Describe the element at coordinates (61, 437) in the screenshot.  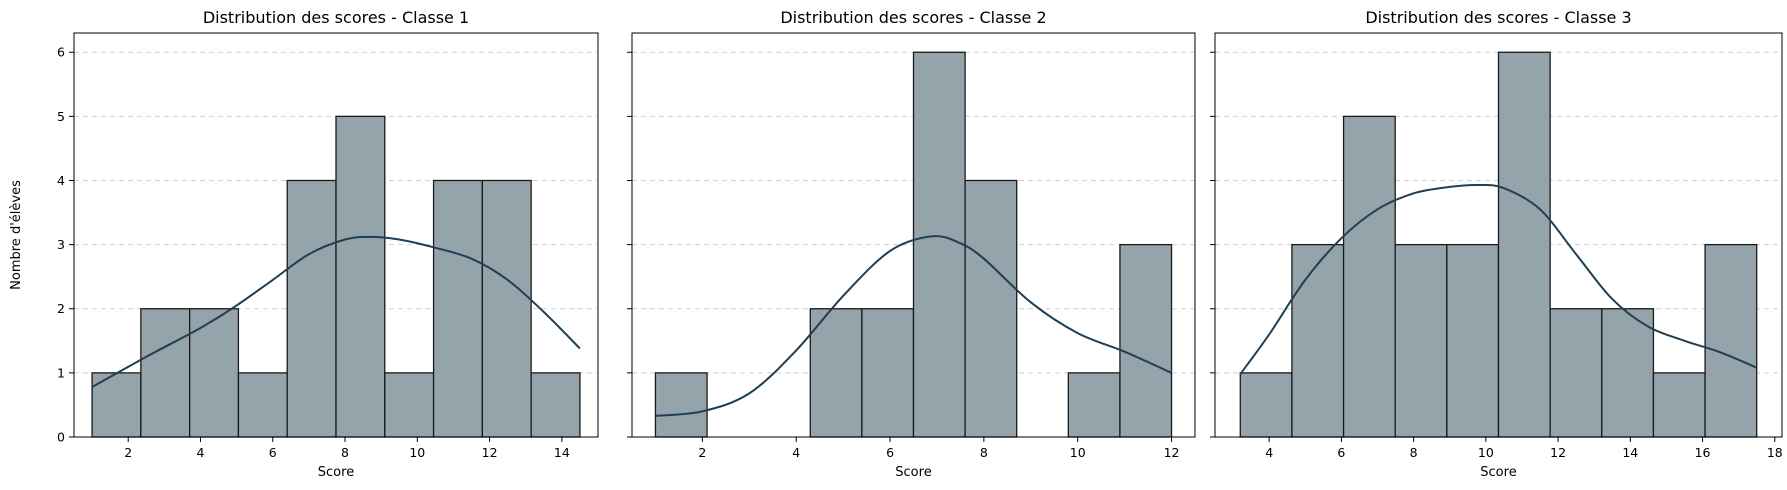
I see `y-tick-label: 0` at that location.